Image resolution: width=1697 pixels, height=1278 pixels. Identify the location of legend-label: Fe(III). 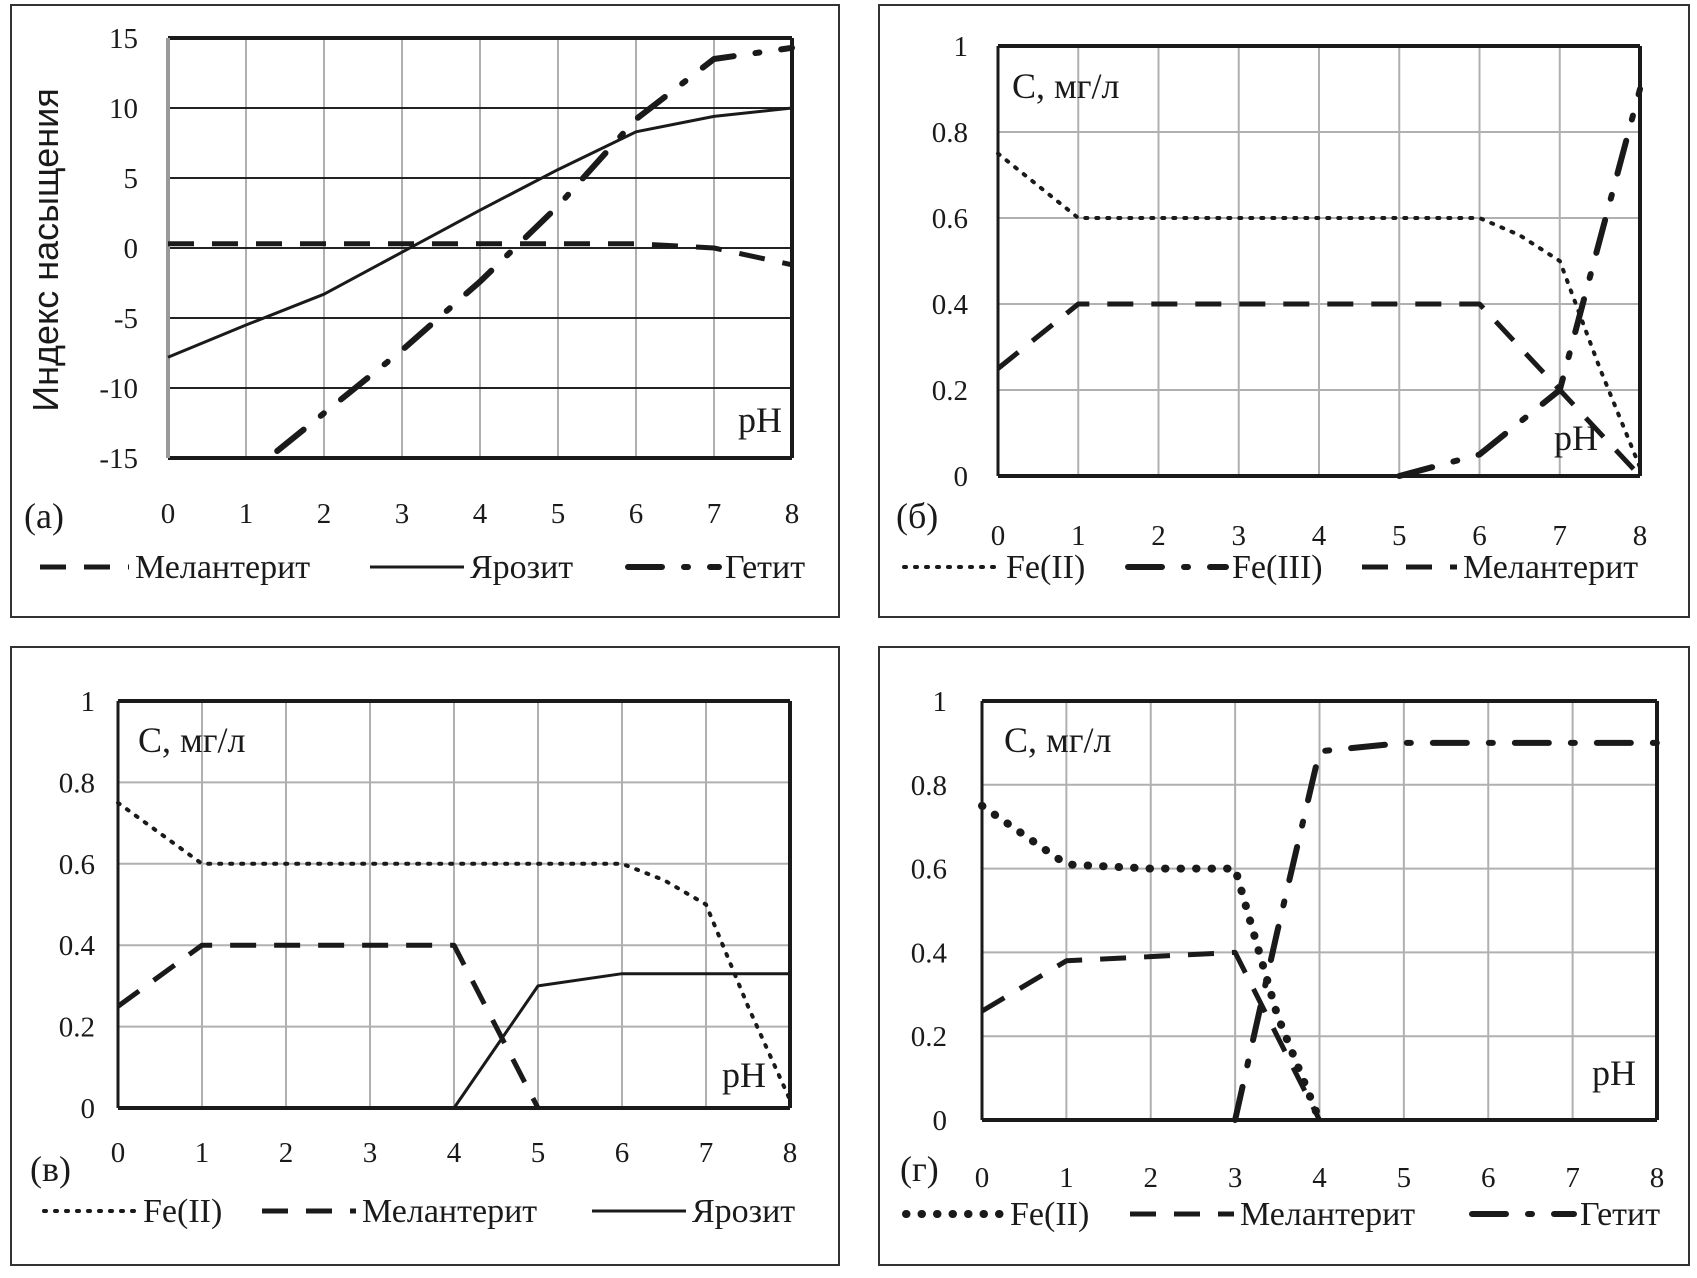
(1277, 567).